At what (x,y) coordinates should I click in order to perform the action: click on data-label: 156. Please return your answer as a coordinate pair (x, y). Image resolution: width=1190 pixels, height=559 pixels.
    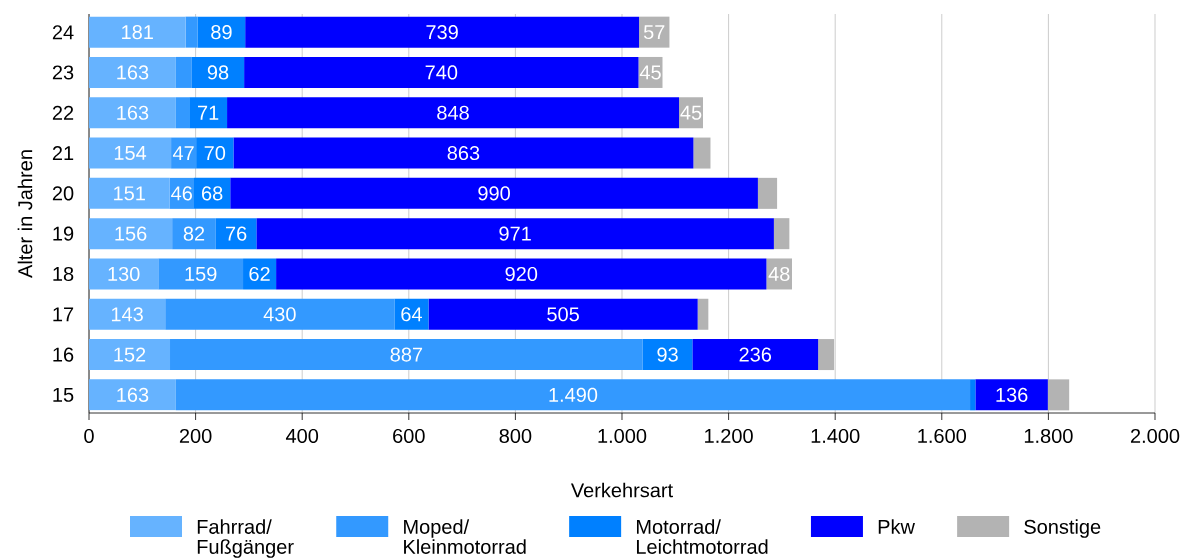
    Looking at the image, I should click on (131, 233).